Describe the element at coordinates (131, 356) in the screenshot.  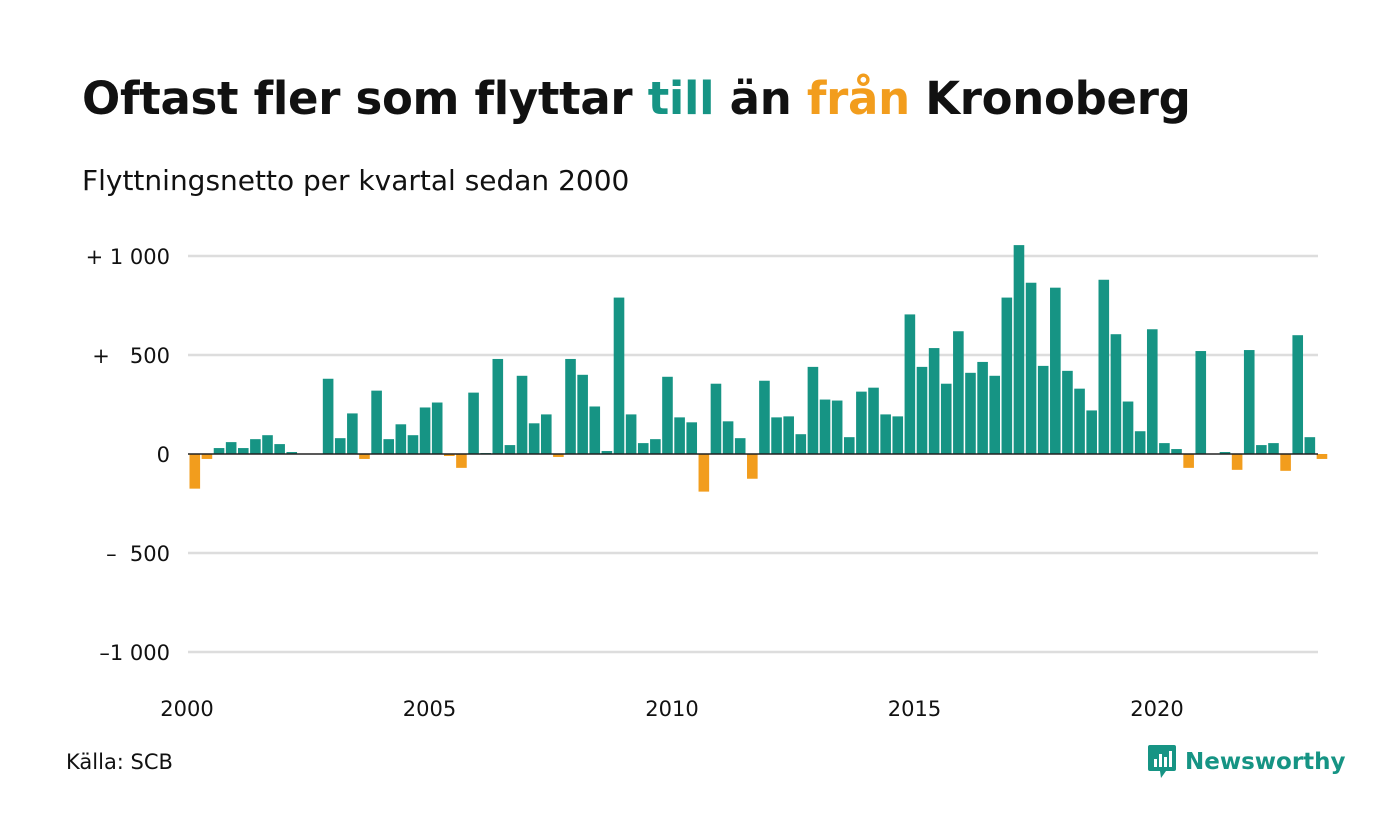
I see `y-tick-label: + 500` at that location.